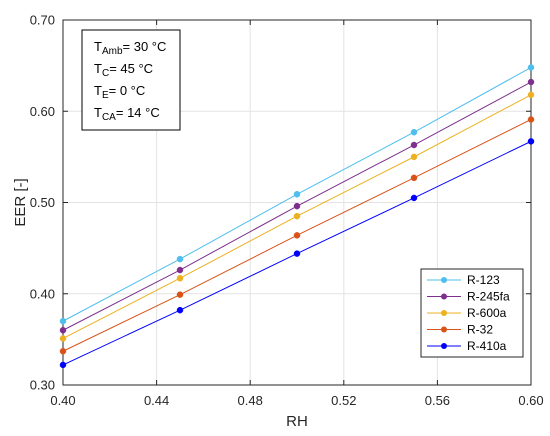 Image resolution: width=550 pixels, height=436 pixels. Describe the element at coordinates (530, 400) in the screenshot. I see `x-tick-label: 0.60` at that location.